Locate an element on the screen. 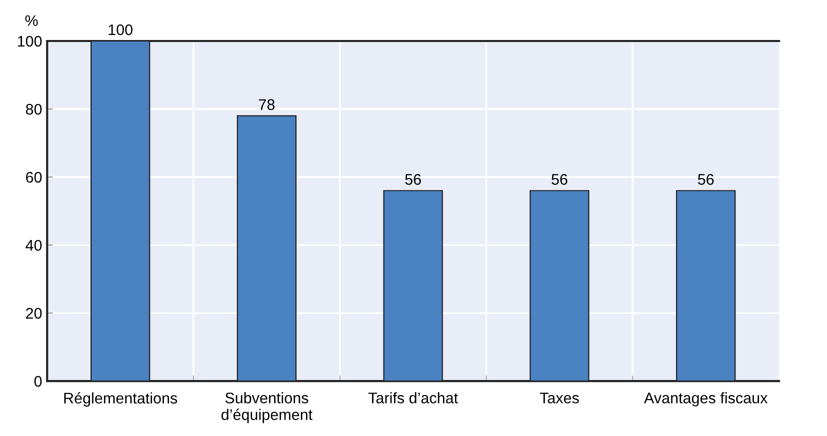  x-tick-label: Réglementations is located at coordinates (121, 399).